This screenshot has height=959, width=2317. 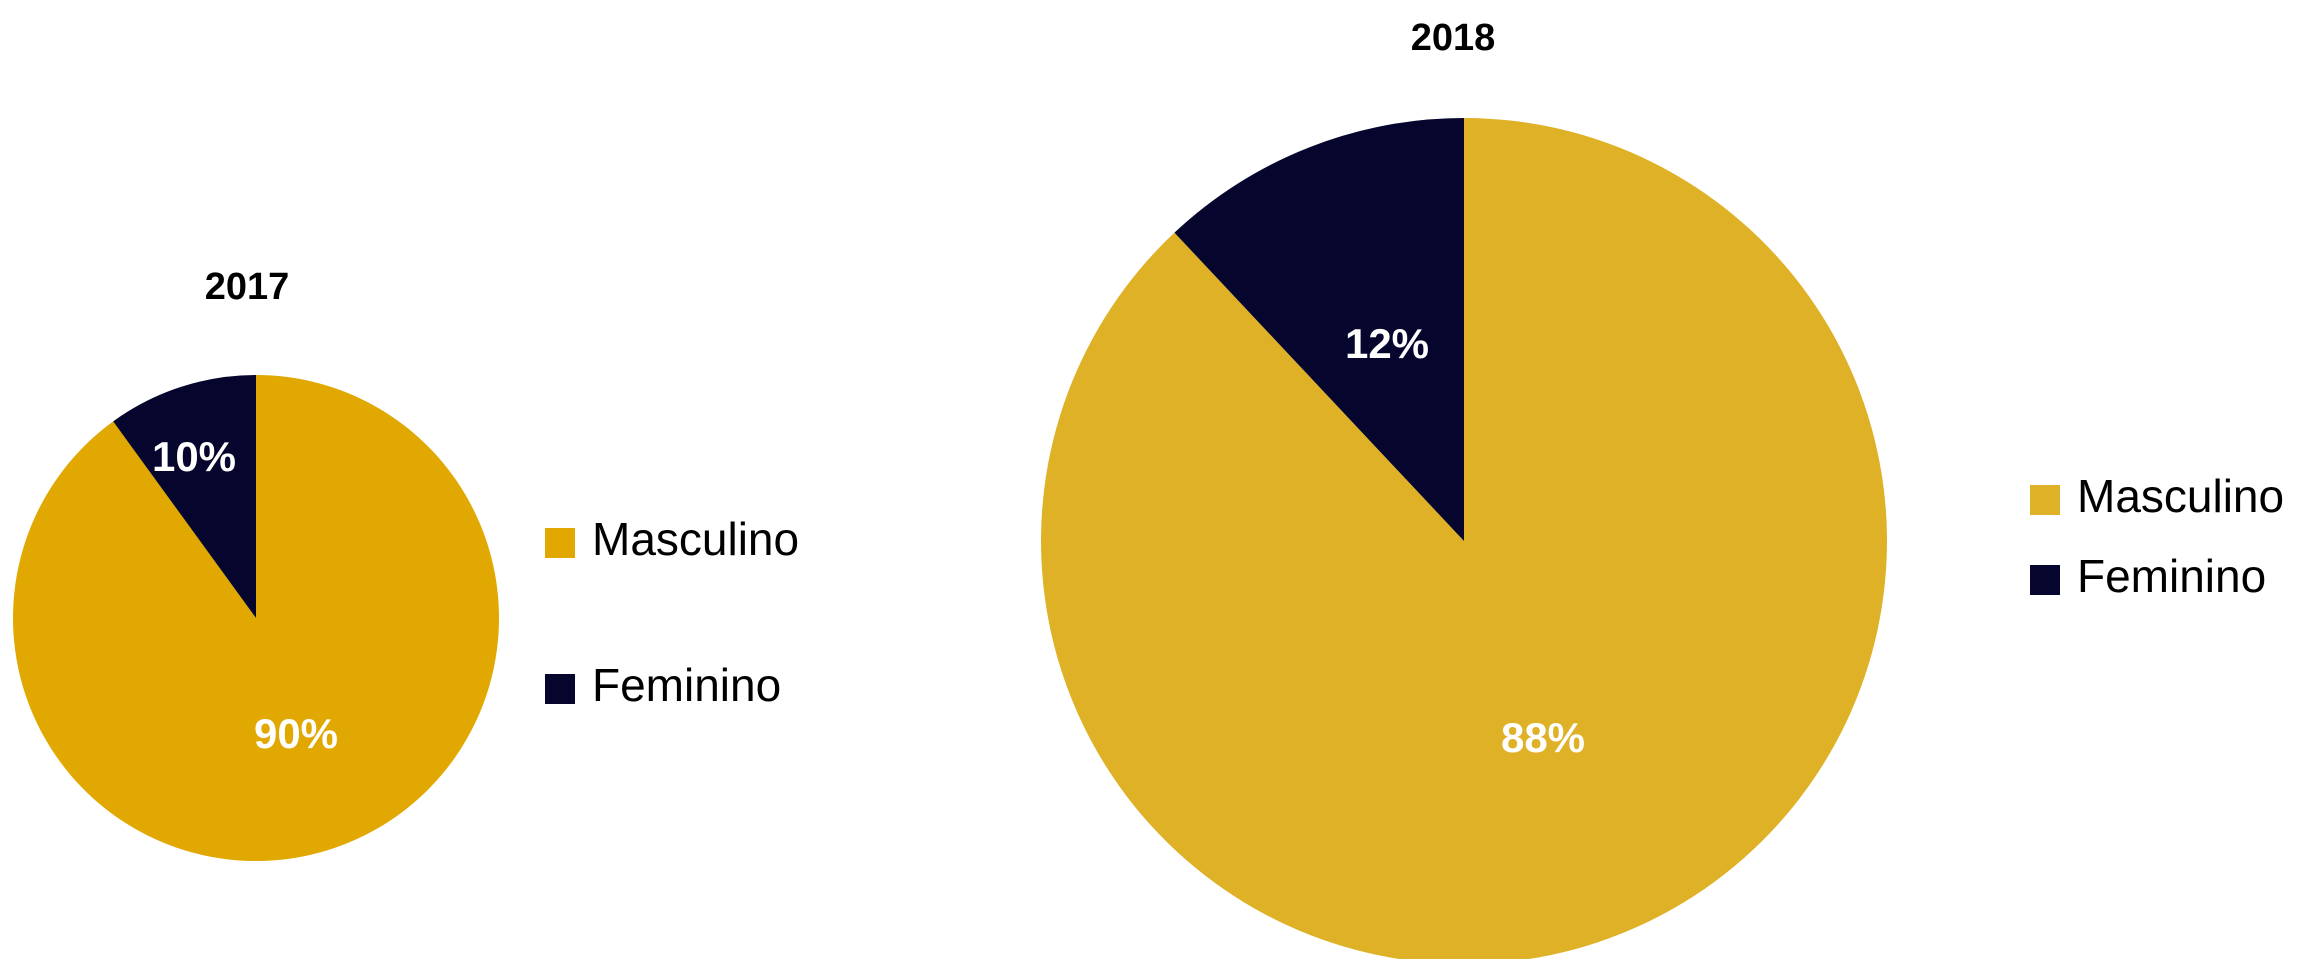 What do you see at coordinates (1543, 737) in the screenshot?
I see `data-label-masculino: 88%` at bounding box center [1543, 737].